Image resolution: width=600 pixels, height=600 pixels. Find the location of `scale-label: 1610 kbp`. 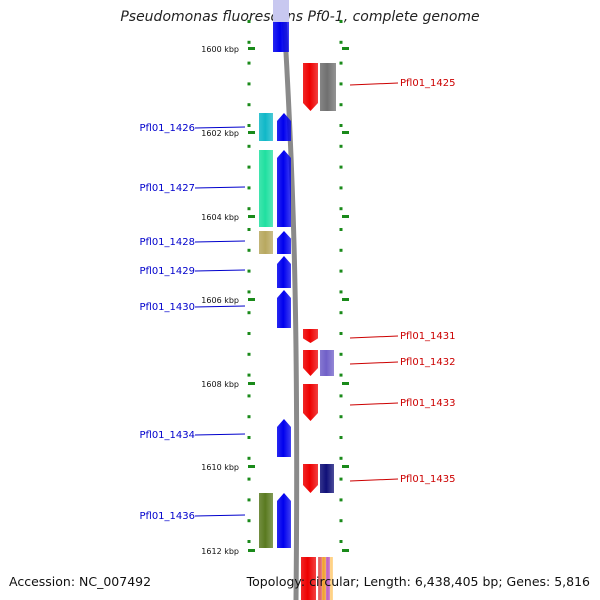

scale-label: 1610 kbp is located at coordinates (220, 467).